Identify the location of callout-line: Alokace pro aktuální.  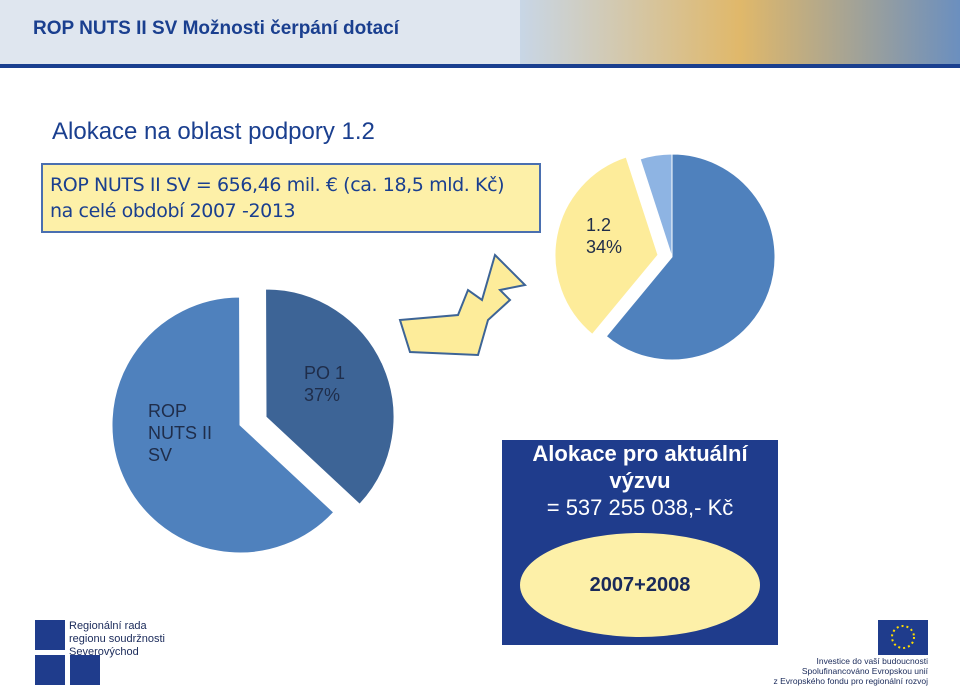
(640, 453).